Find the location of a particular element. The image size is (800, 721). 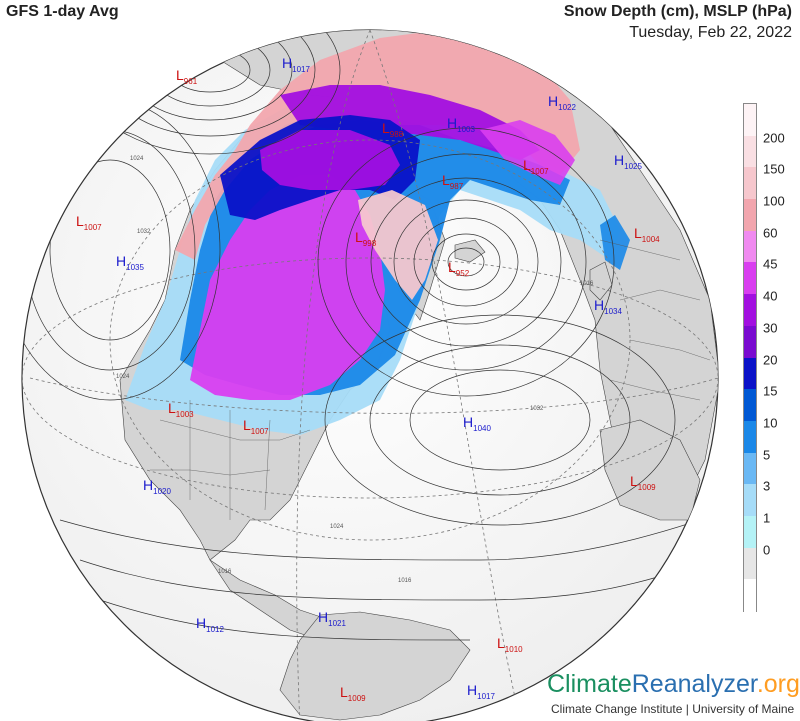

legend-label: 150 is located at coordinates (774, 169).